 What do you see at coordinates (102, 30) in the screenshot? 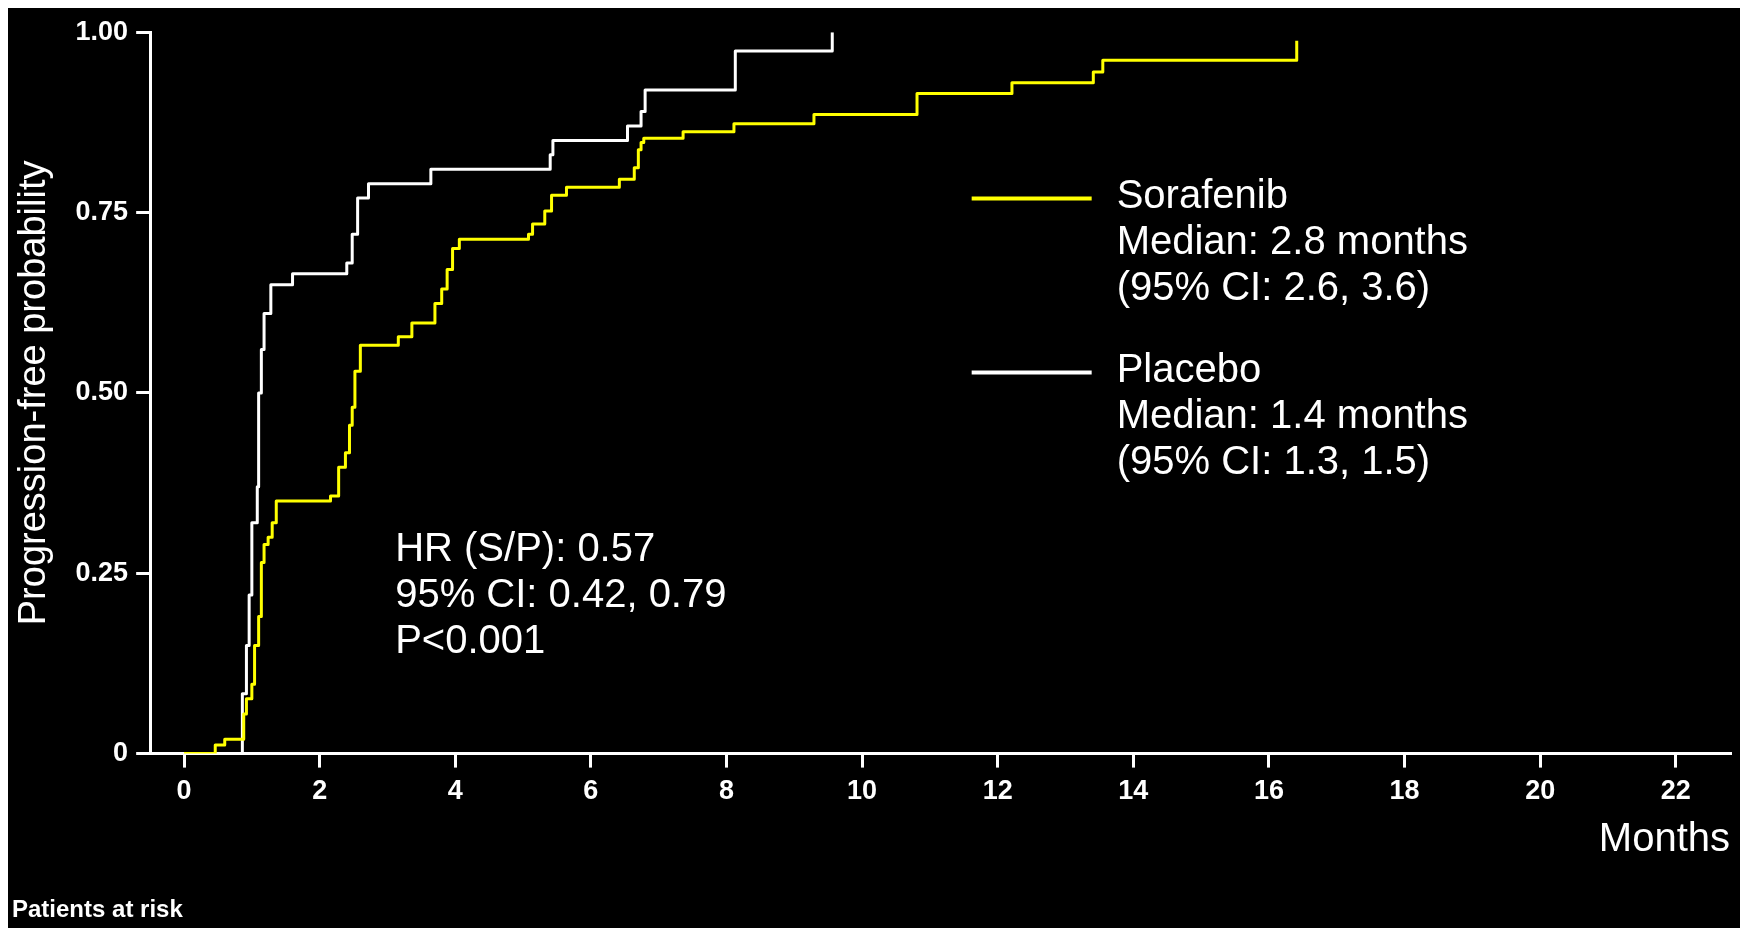
I see `y-tick-label: 1.00` at bounding box center [102, 30].